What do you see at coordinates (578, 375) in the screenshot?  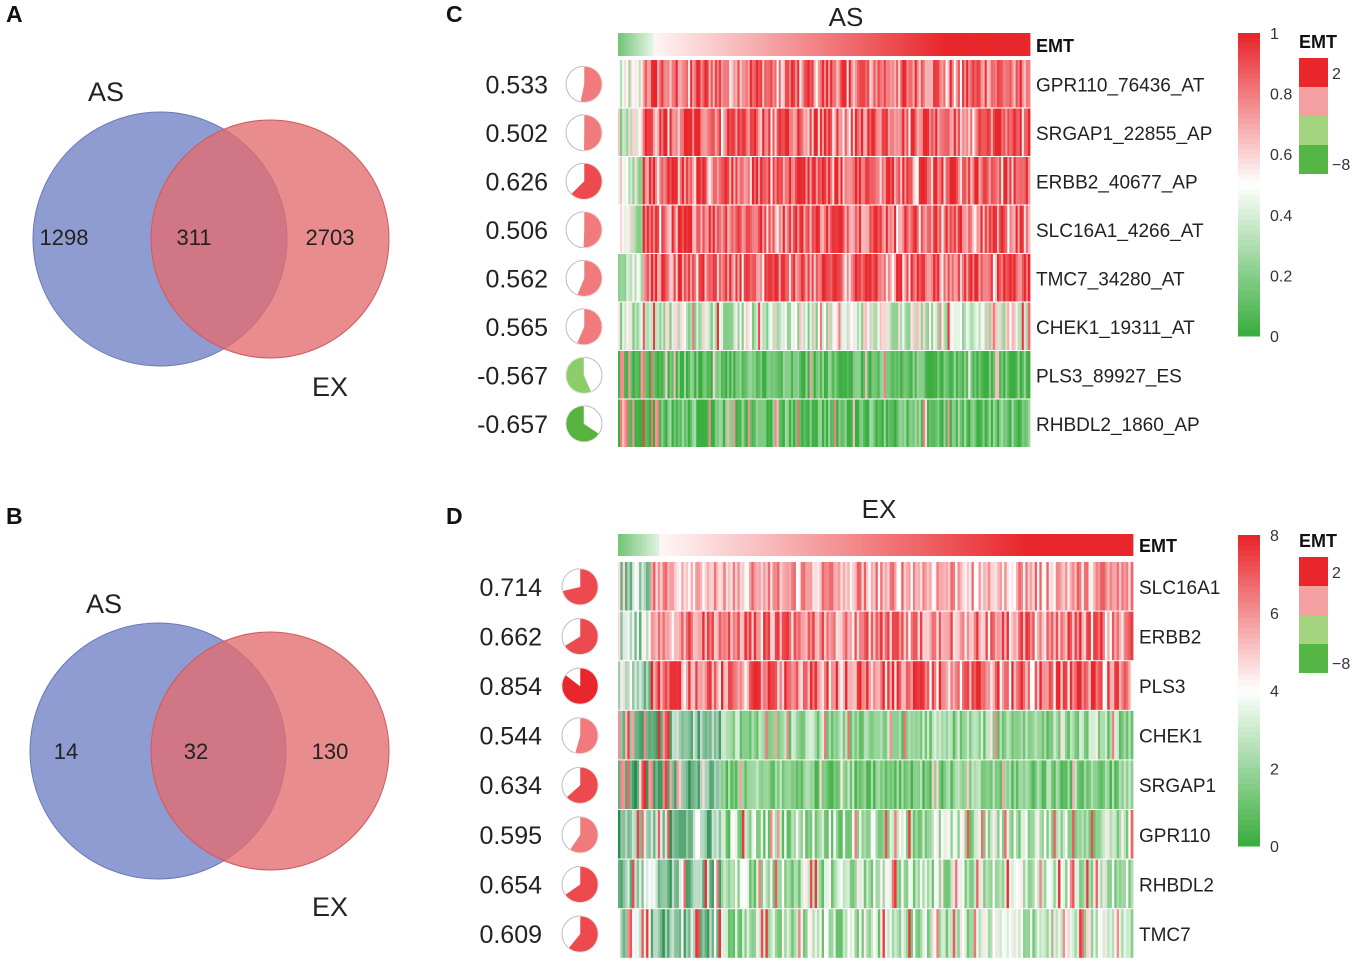 I see `correlation-pie` at bounding box center [578, 375].